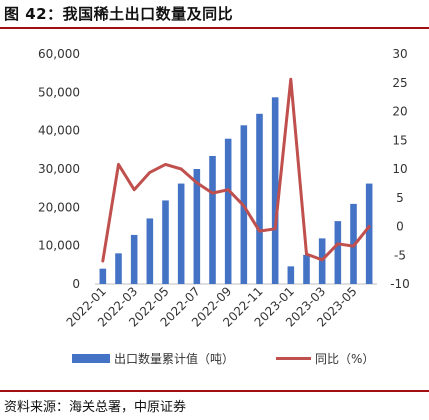 The width and height of the screenshot is (429, 420). I want to click on left-axis-ticks: 0 10,000 20,000 30,000 40,000 50,000 60,000, so click(59, 169).